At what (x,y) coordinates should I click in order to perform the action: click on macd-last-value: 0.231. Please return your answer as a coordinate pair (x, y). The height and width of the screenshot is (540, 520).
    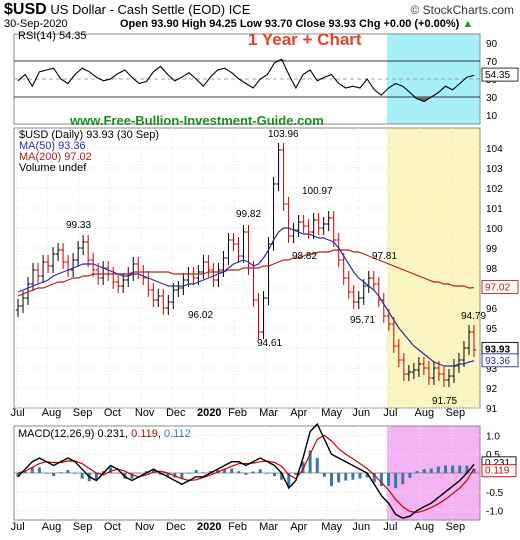
    Looking at the image, I should click on (497, 463).